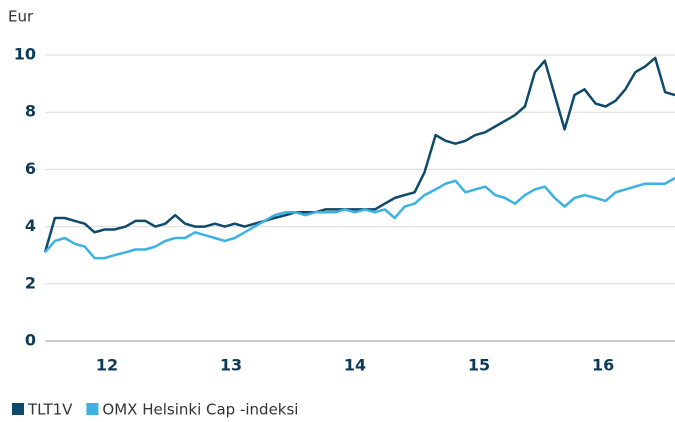 The width and height of the screenshot is (675, 422). I want to click on x-tick-label: 13, so click(231, 365).